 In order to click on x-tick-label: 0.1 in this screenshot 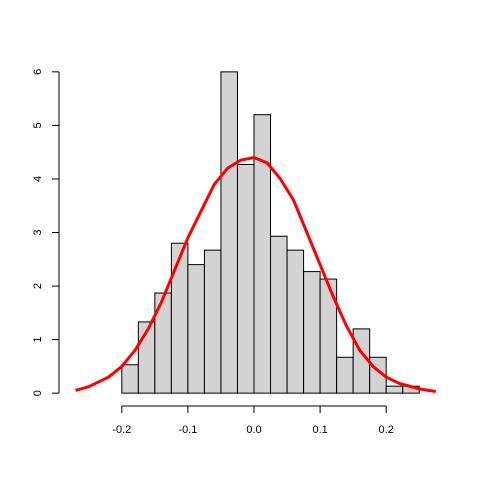, I will do `click(319, 430)`.